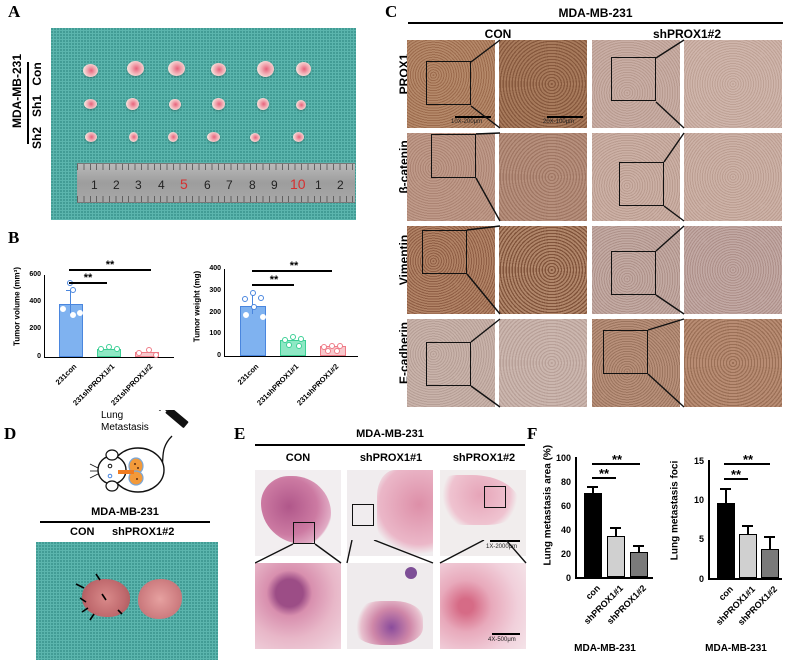  What do you see at coordinates (467, 122) in the screenshot?
I see `scale-label: 10X-200μm` at bounding box center [467, 122].